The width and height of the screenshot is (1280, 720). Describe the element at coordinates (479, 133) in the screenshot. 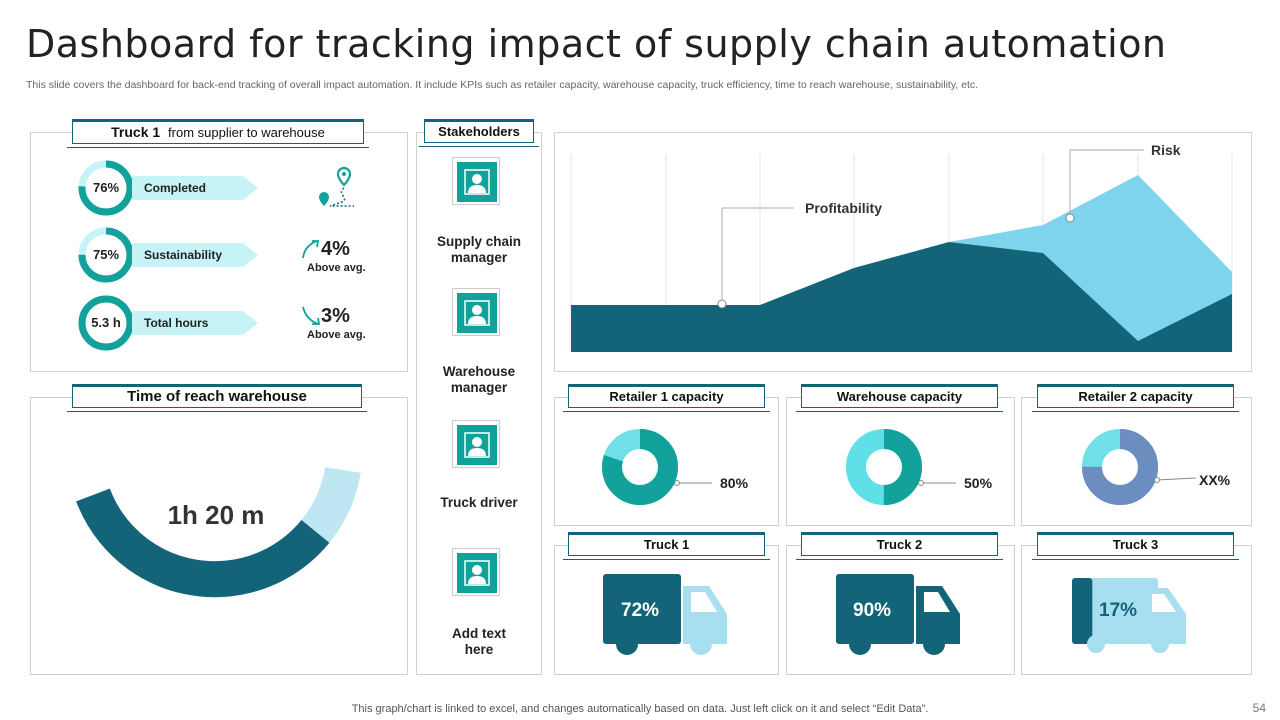

I see `stakeholders-title: Stakeholders` at that location.